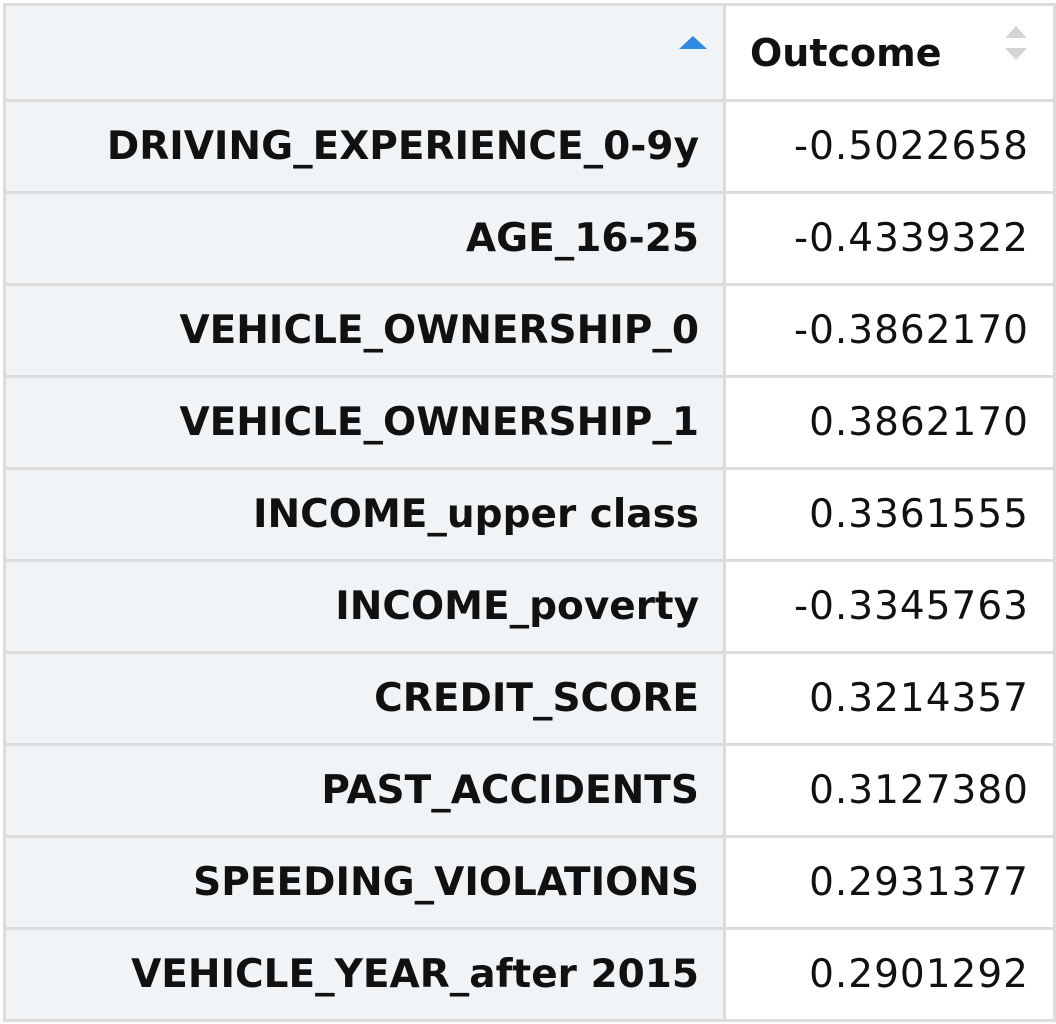 Image resolution: width=1056 pixels, height=1024 pixels. Describe the element at coordinates (693, 42) in the screenshot. I see `sort-ascending-icon` at that location.